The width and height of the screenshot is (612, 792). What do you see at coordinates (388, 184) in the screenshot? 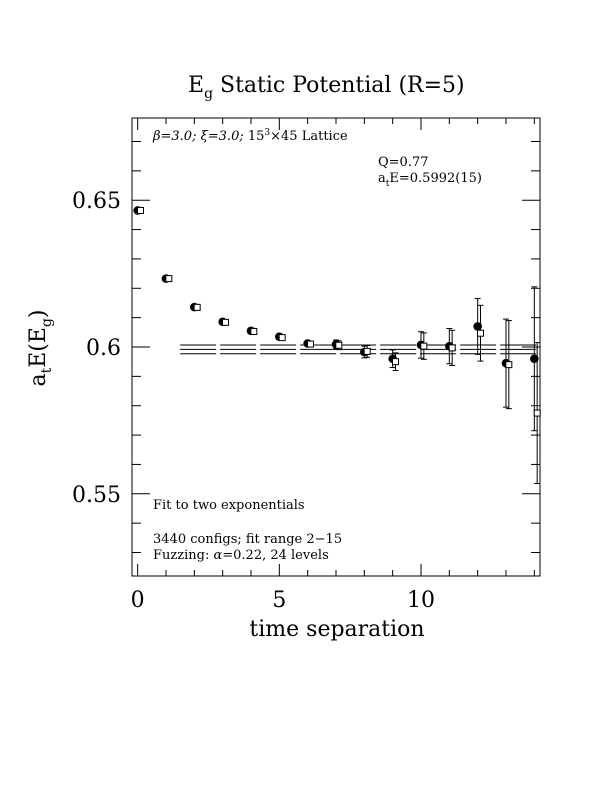
I see `ate-t: t` at bounding box center [388, 184].